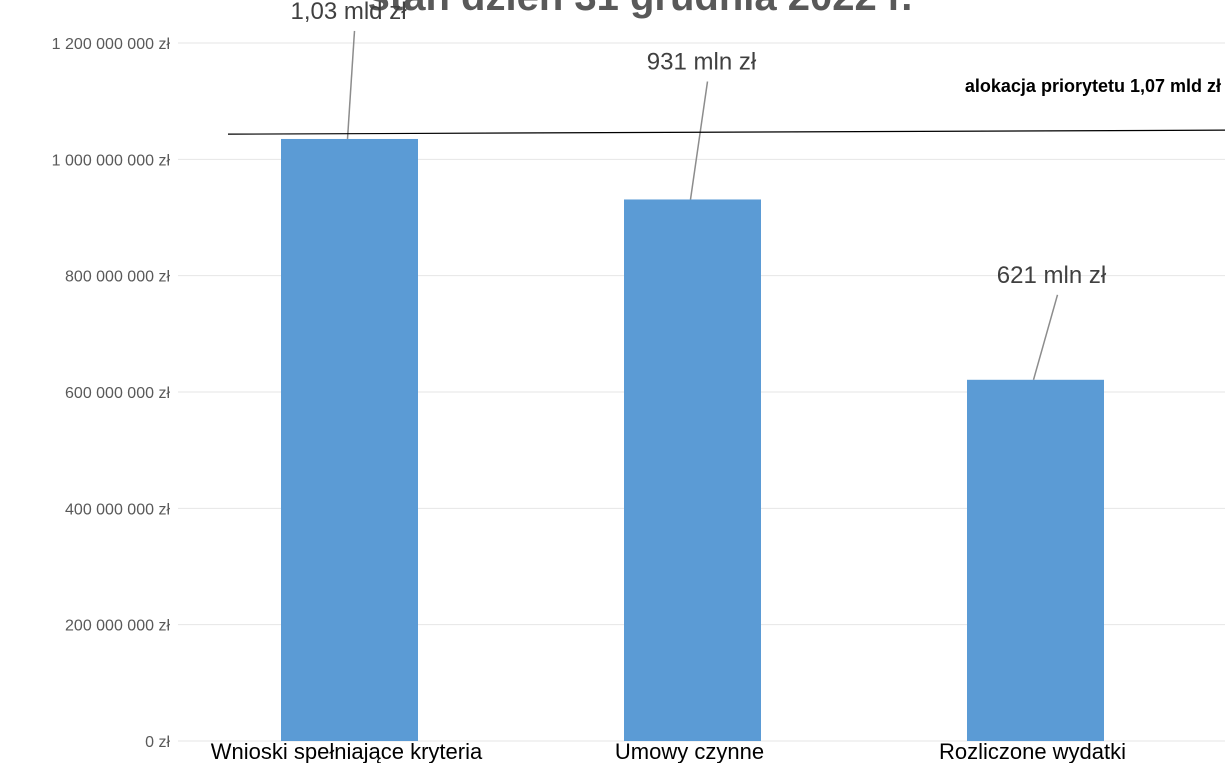 This screenshot has width=1225, height=763. What do you see at coordinates (1093, 86) in the screenshot?
I see `reference-line-label: alokacja priorytetu 1,07 mld zł` at bounding box center [1093, 86].